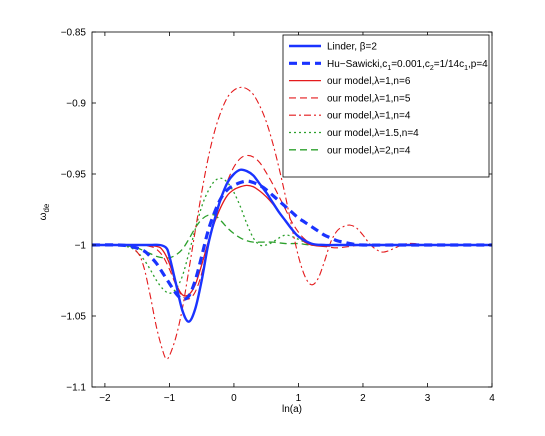 This screenshot has height=436, width=545. I want to click on legend-text-part: our model,λ=1.5,n=4, so click(373, 133).